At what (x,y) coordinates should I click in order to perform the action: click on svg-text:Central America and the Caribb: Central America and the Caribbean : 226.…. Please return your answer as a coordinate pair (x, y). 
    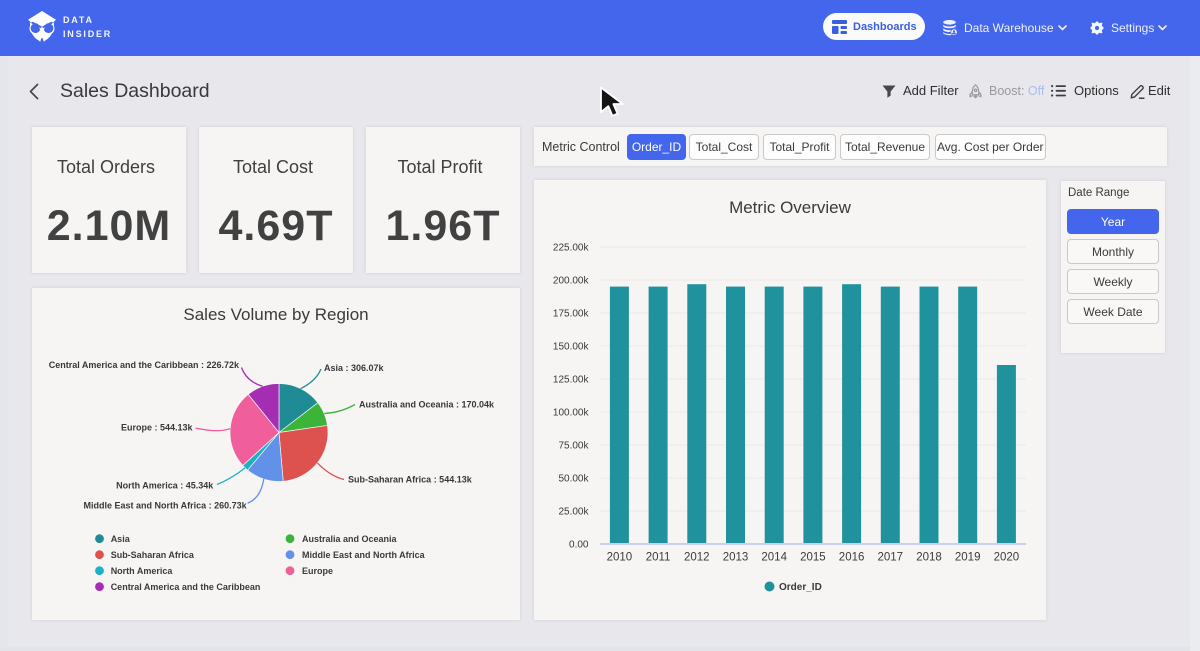
    Looking at the image, I should click on (144, 365).